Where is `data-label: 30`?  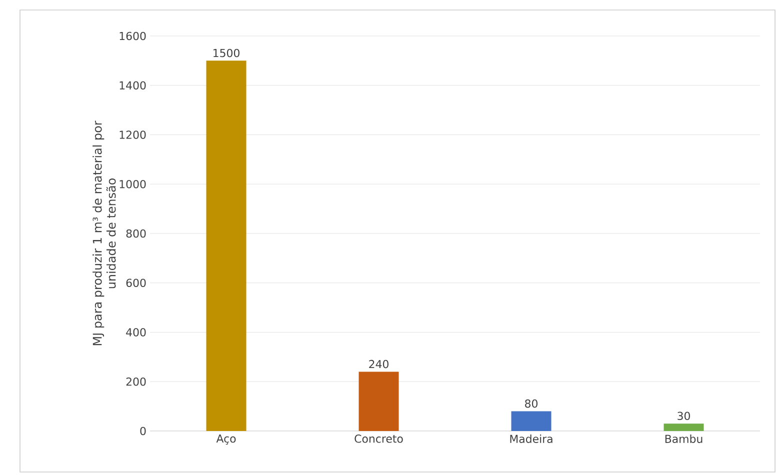 data-label: 30 is located at coordinates (684, 416).